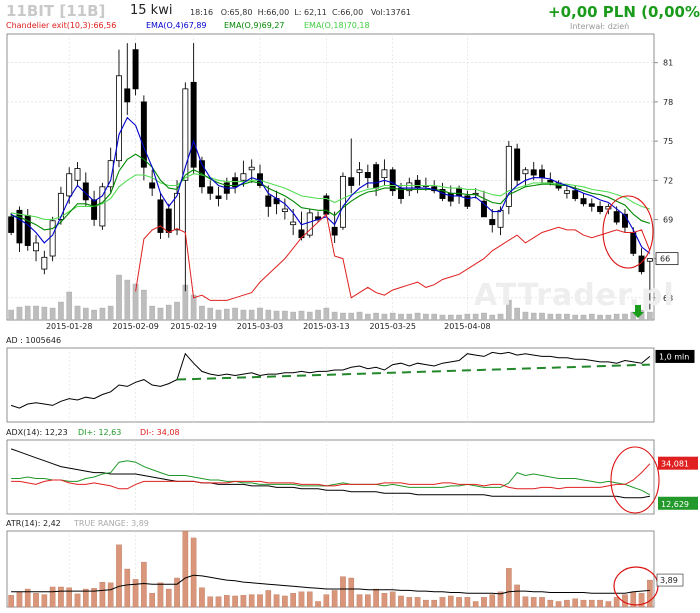 The height and width of the screenshot is (613, 700). Describe the element at coordinates (393, 257) in the screenshot. I see `chandelier-line` at that location.